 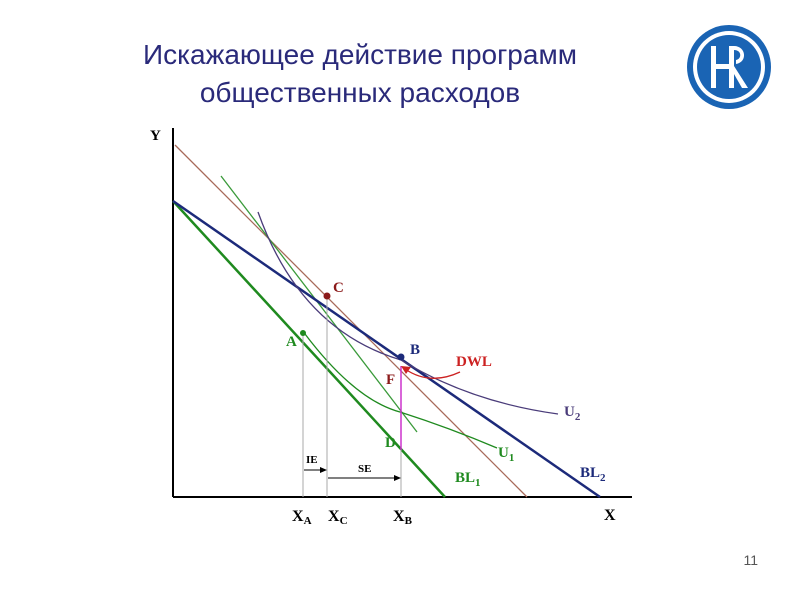 What do you see at coordinates (401, 391) in the screenshot?
I see `u1-curve` at bounding box center [401, 391].